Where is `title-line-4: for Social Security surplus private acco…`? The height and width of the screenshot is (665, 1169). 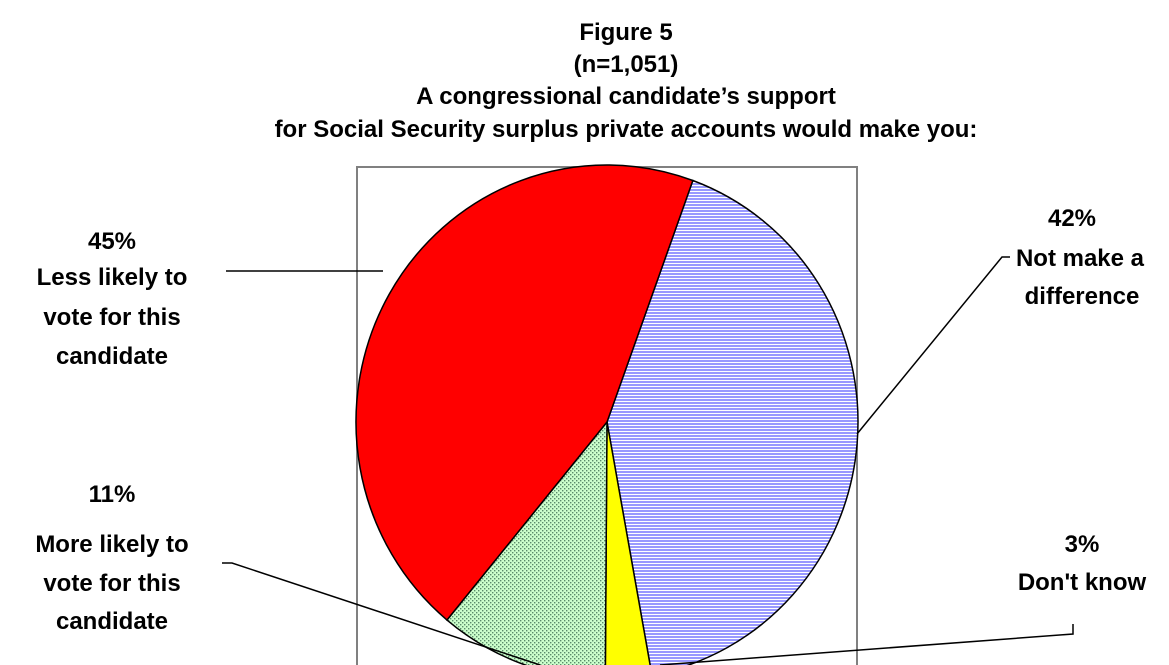
title-line-4: for Social Security surplus private acco… is located at coordinates (626, 129).